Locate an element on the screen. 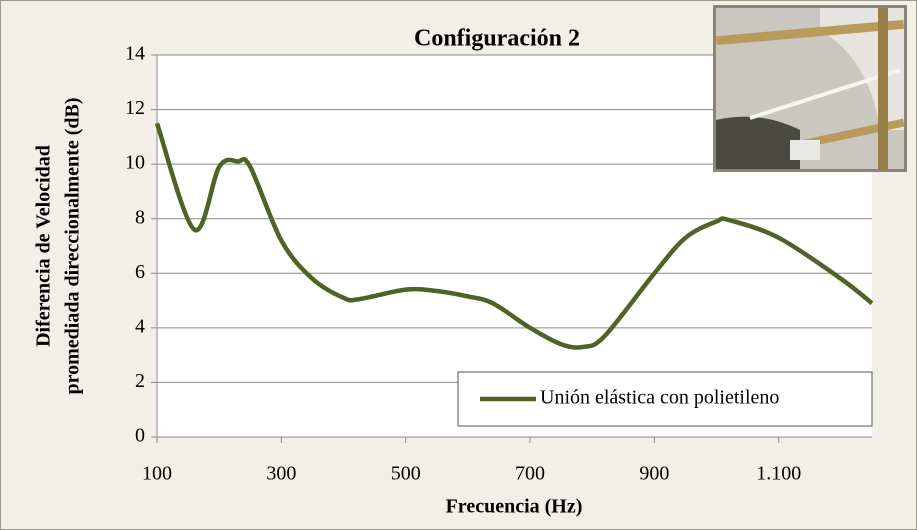 The image size is (917, 530). x-tick-label: 1.100 is located at coordinates (778, 474).